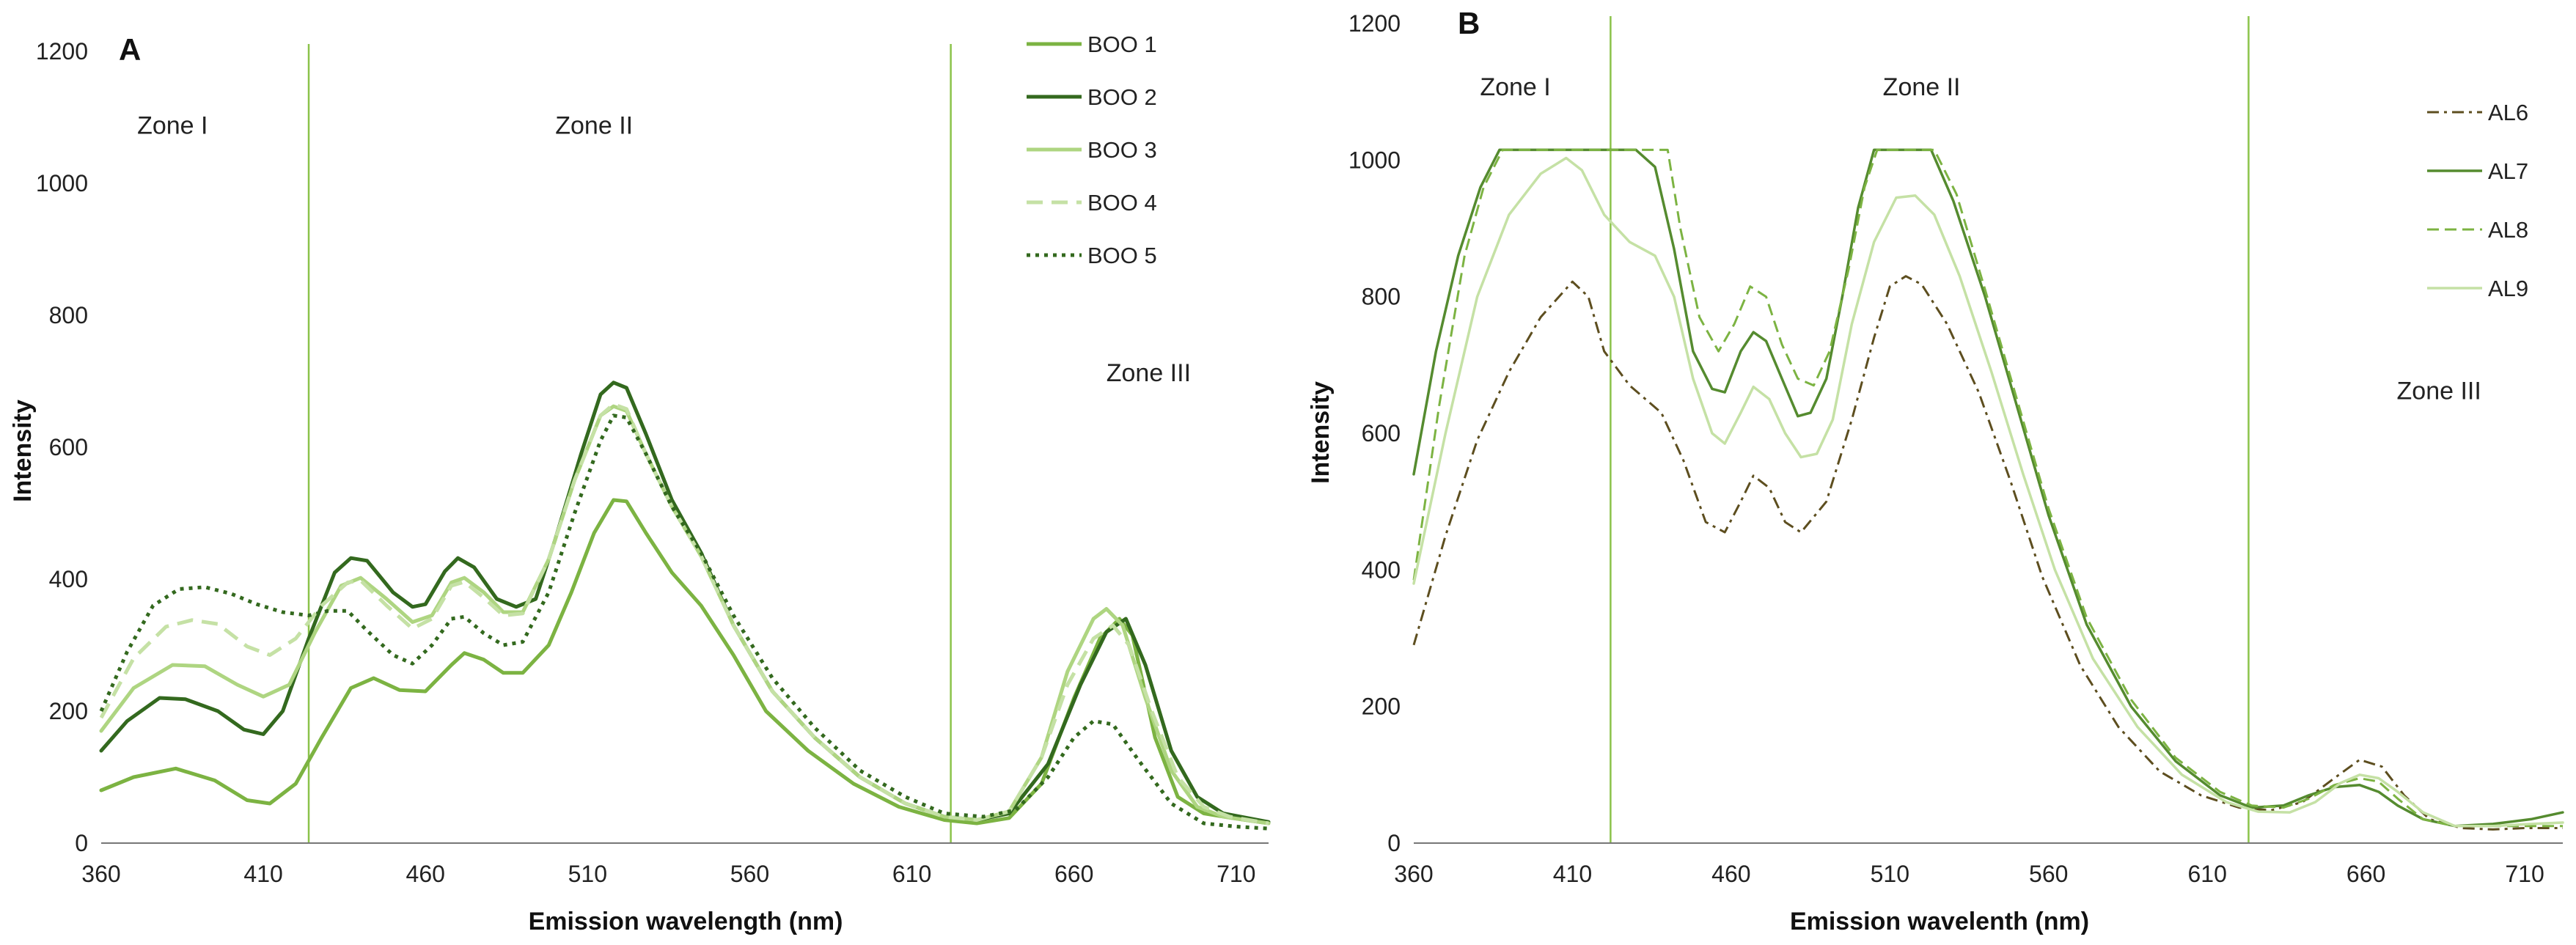 The height and width of the screenshot is (945, 2576). What do you see at coordinates (1122, 97) in the screenshot?
I see `legend-label-boo-2: BOO 2` at bounding box center [1122, 97].